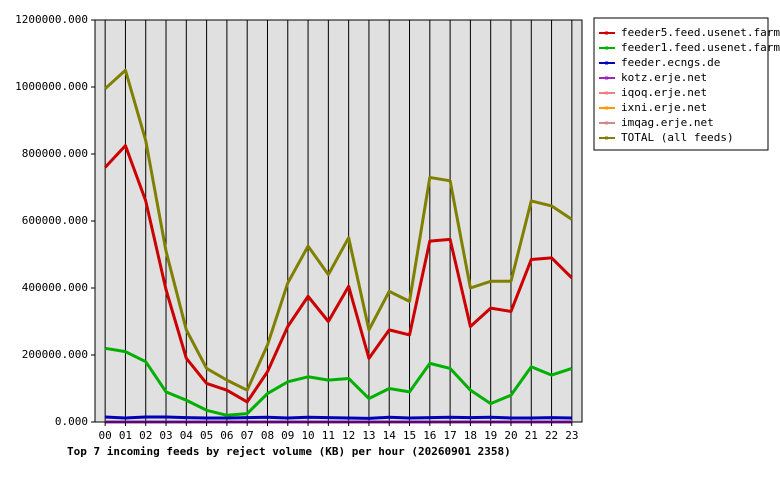  I want to click on x-tick-label: 01, so click(125, 435).